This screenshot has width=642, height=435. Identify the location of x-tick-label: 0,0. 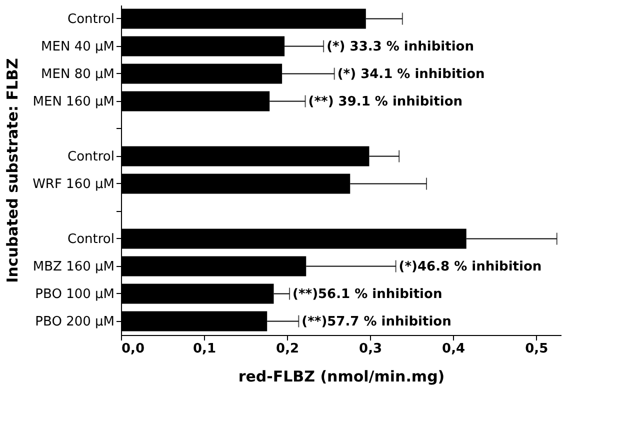
(133, 349).